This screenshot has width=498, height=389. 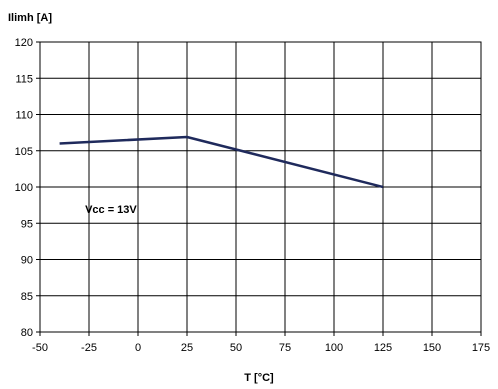 I want to click on x-tick-label: 25, so click(x=187, y=348).